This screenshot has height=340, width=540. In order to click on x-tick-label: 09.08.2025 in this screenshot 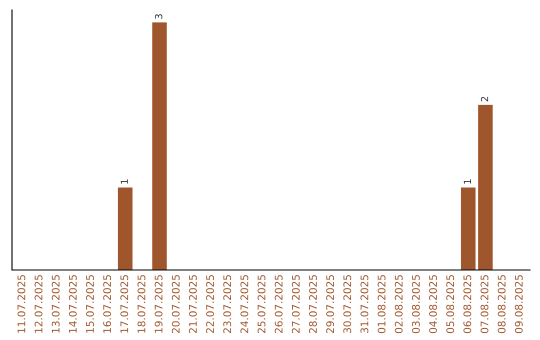, I will do `click(518, 304)`.